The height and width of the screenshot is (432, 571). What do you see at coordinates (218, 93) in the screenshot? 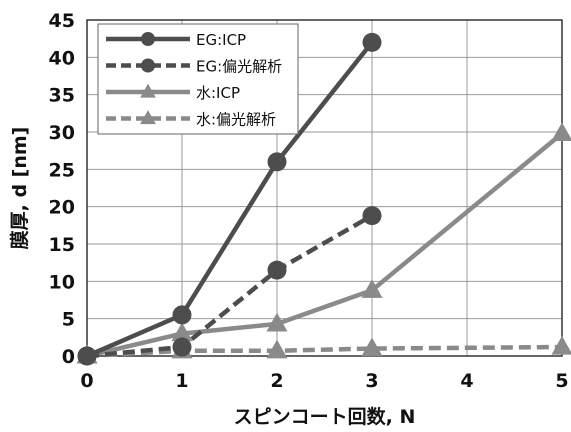
I see `legend-label: 水:ICP` at bounding box center [218, 93].